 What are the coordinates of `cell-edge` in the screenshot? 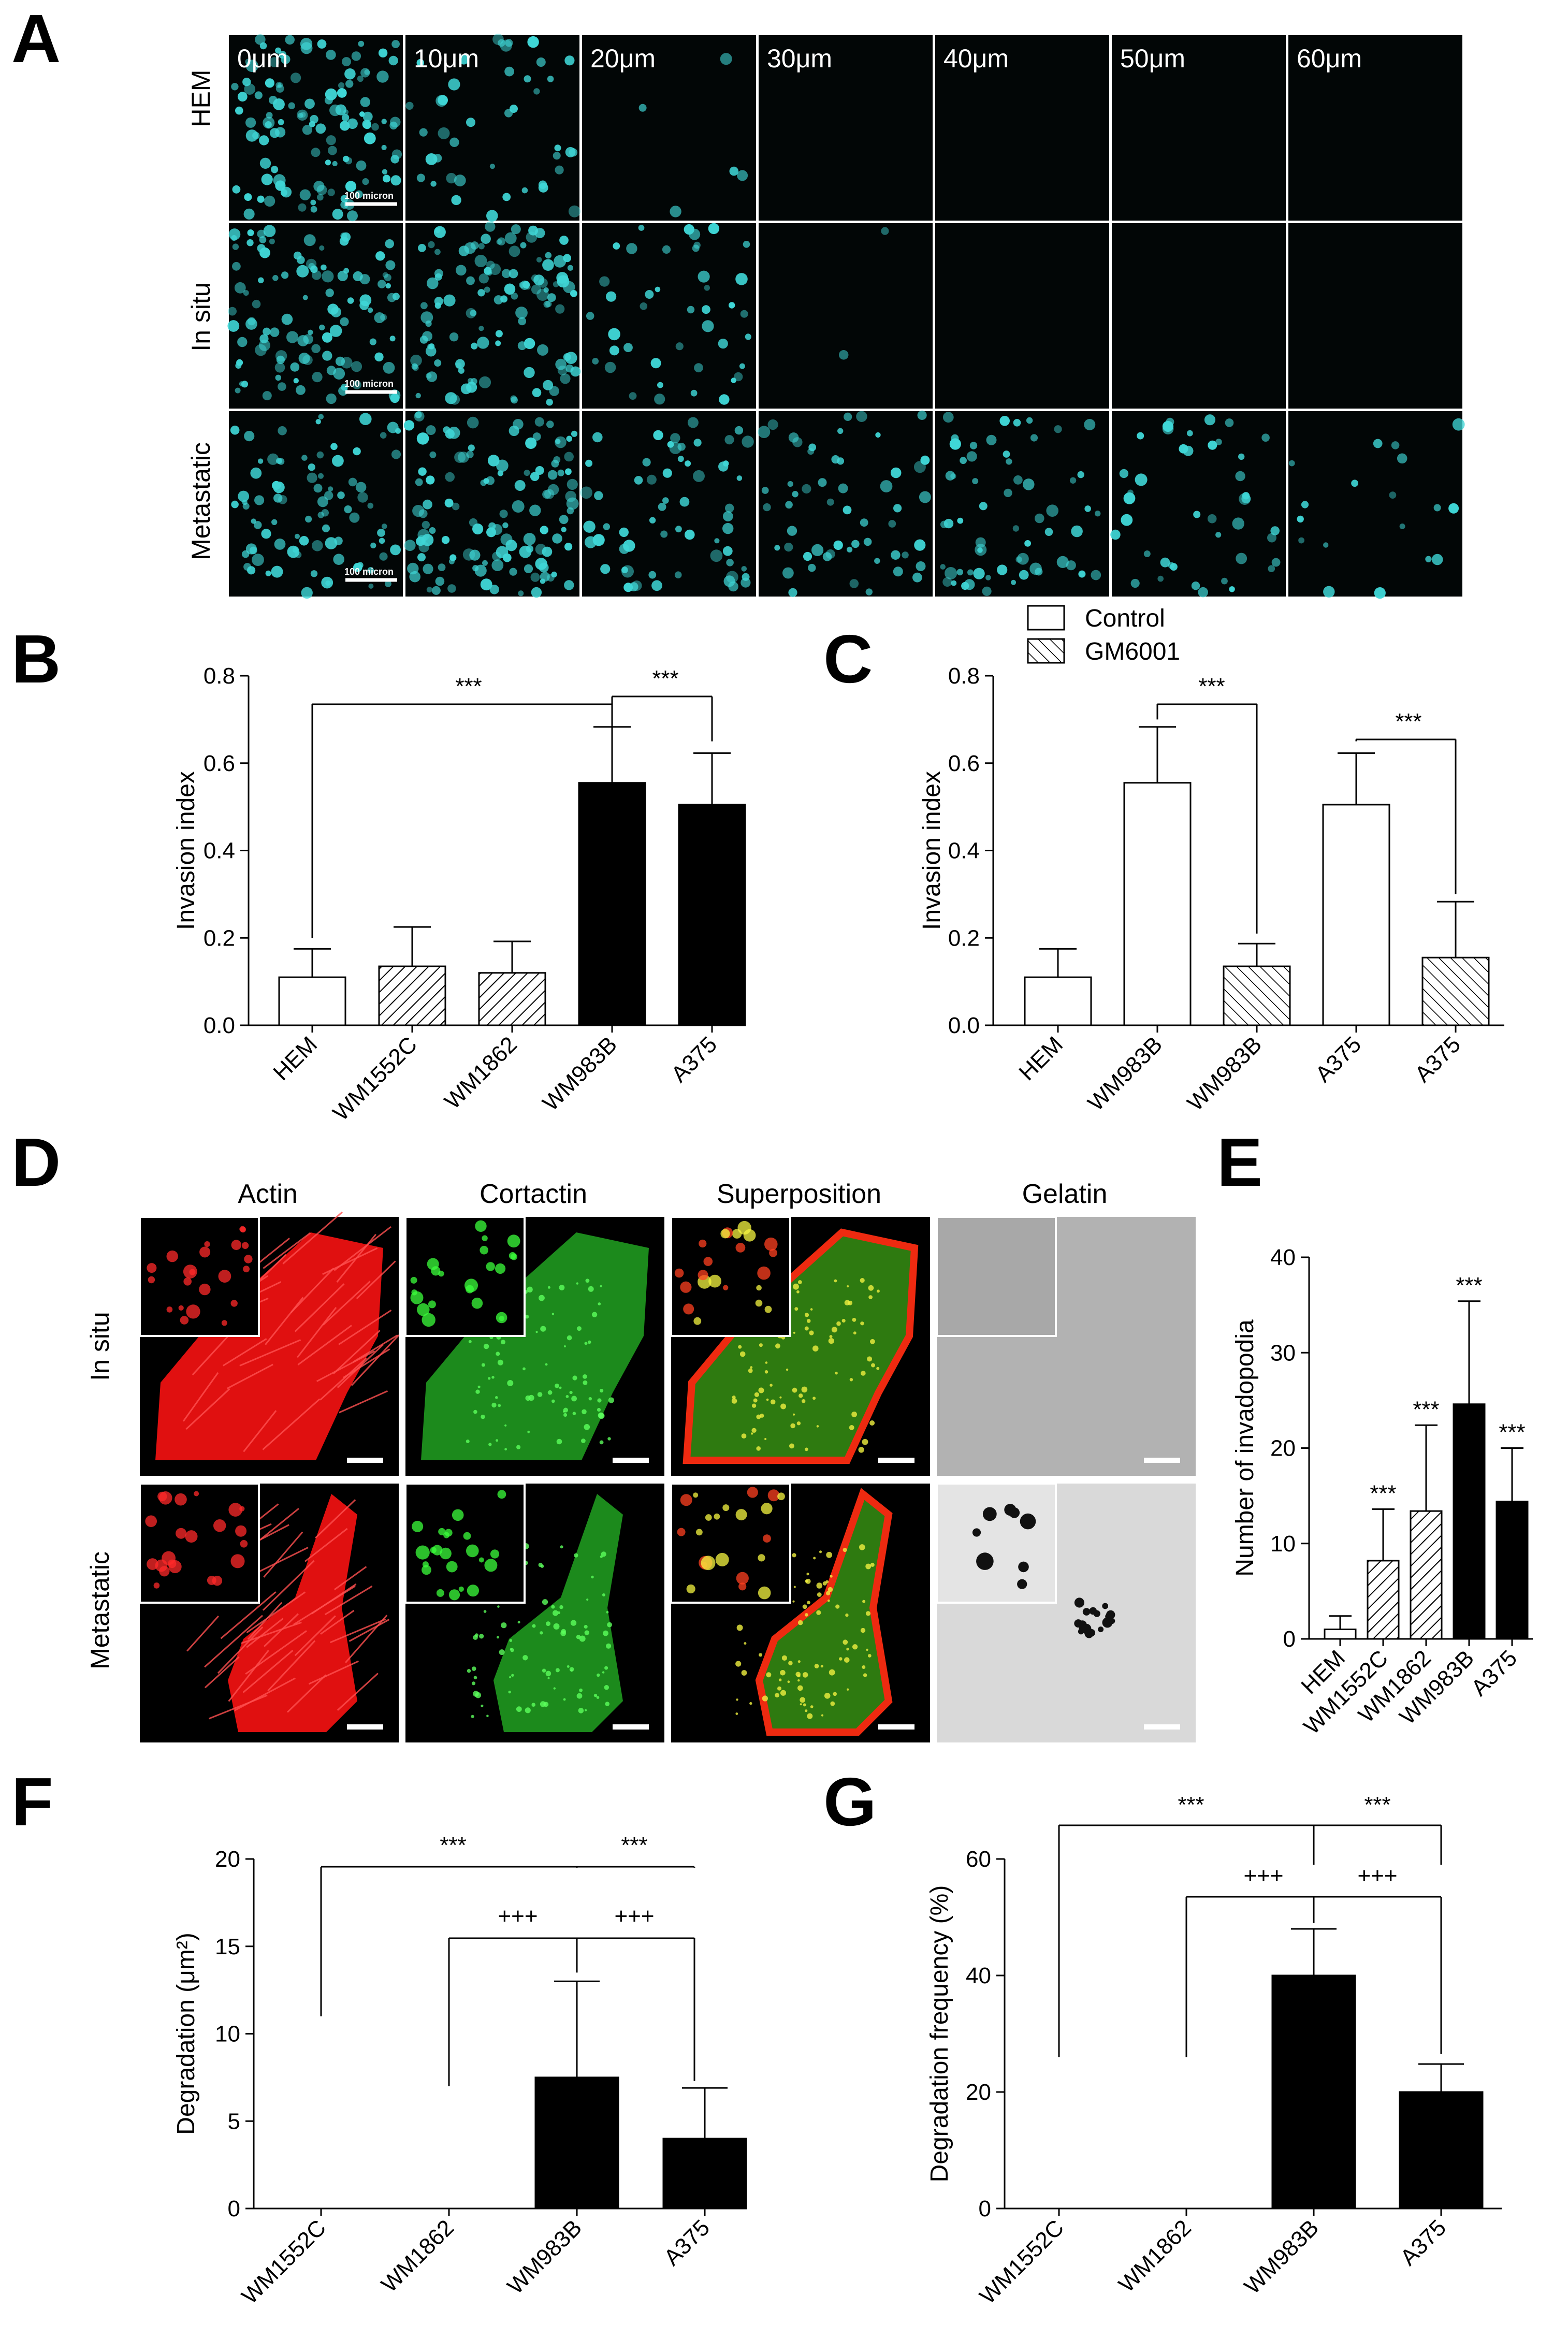 It's located at (801, 1346).